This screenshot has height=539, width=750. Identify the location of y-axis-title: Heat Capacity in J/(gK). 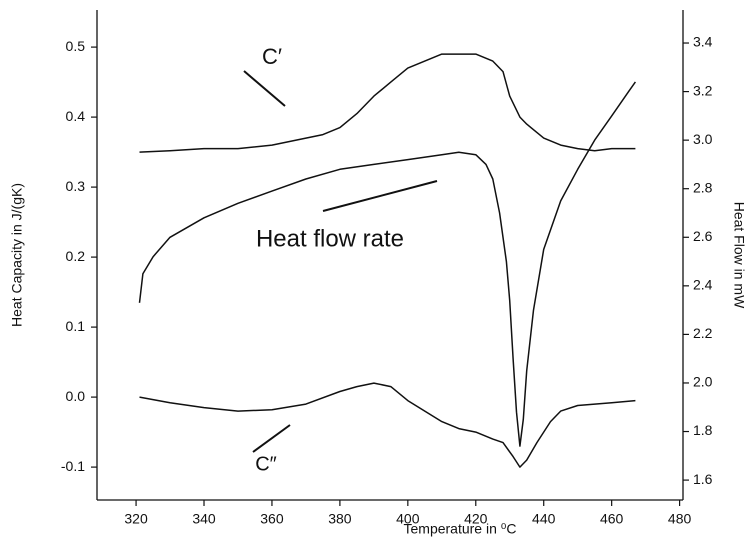
(17, 255).